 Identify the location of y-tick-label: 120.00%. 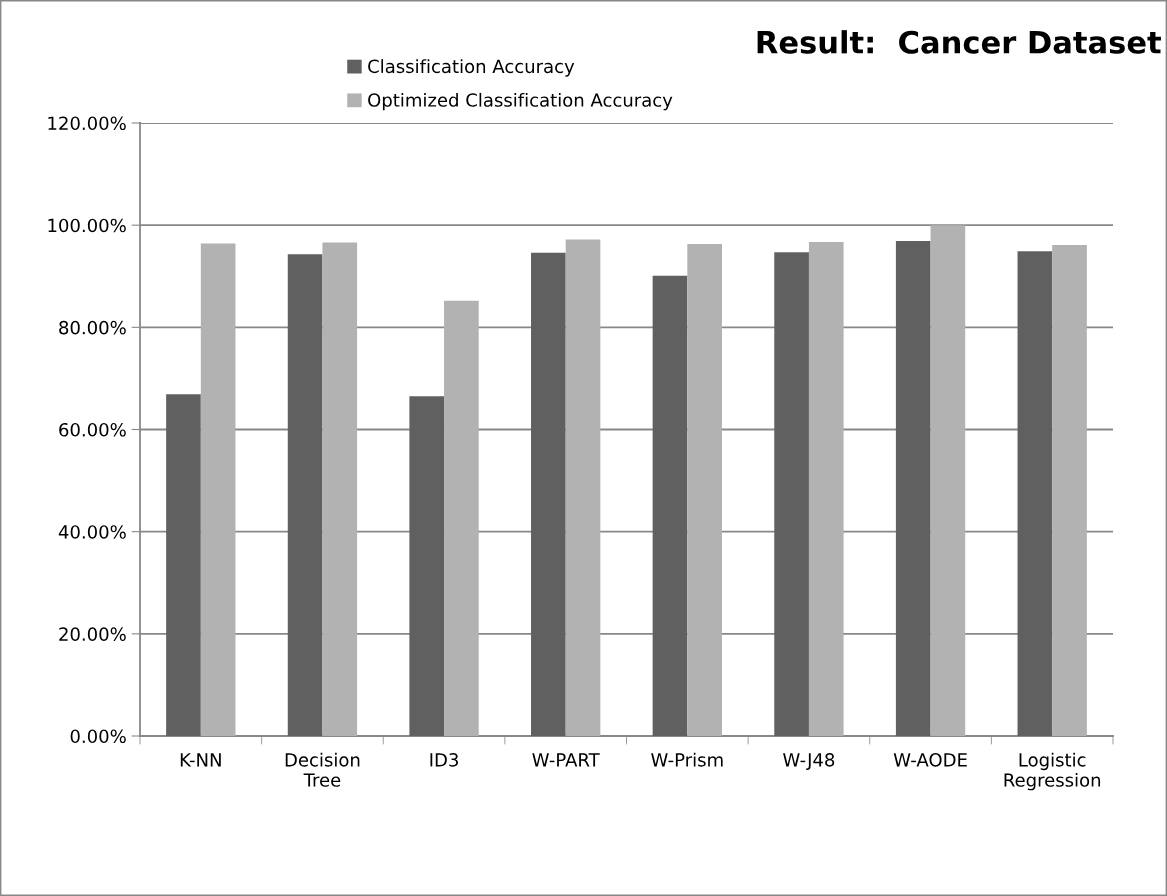
(87, 123).